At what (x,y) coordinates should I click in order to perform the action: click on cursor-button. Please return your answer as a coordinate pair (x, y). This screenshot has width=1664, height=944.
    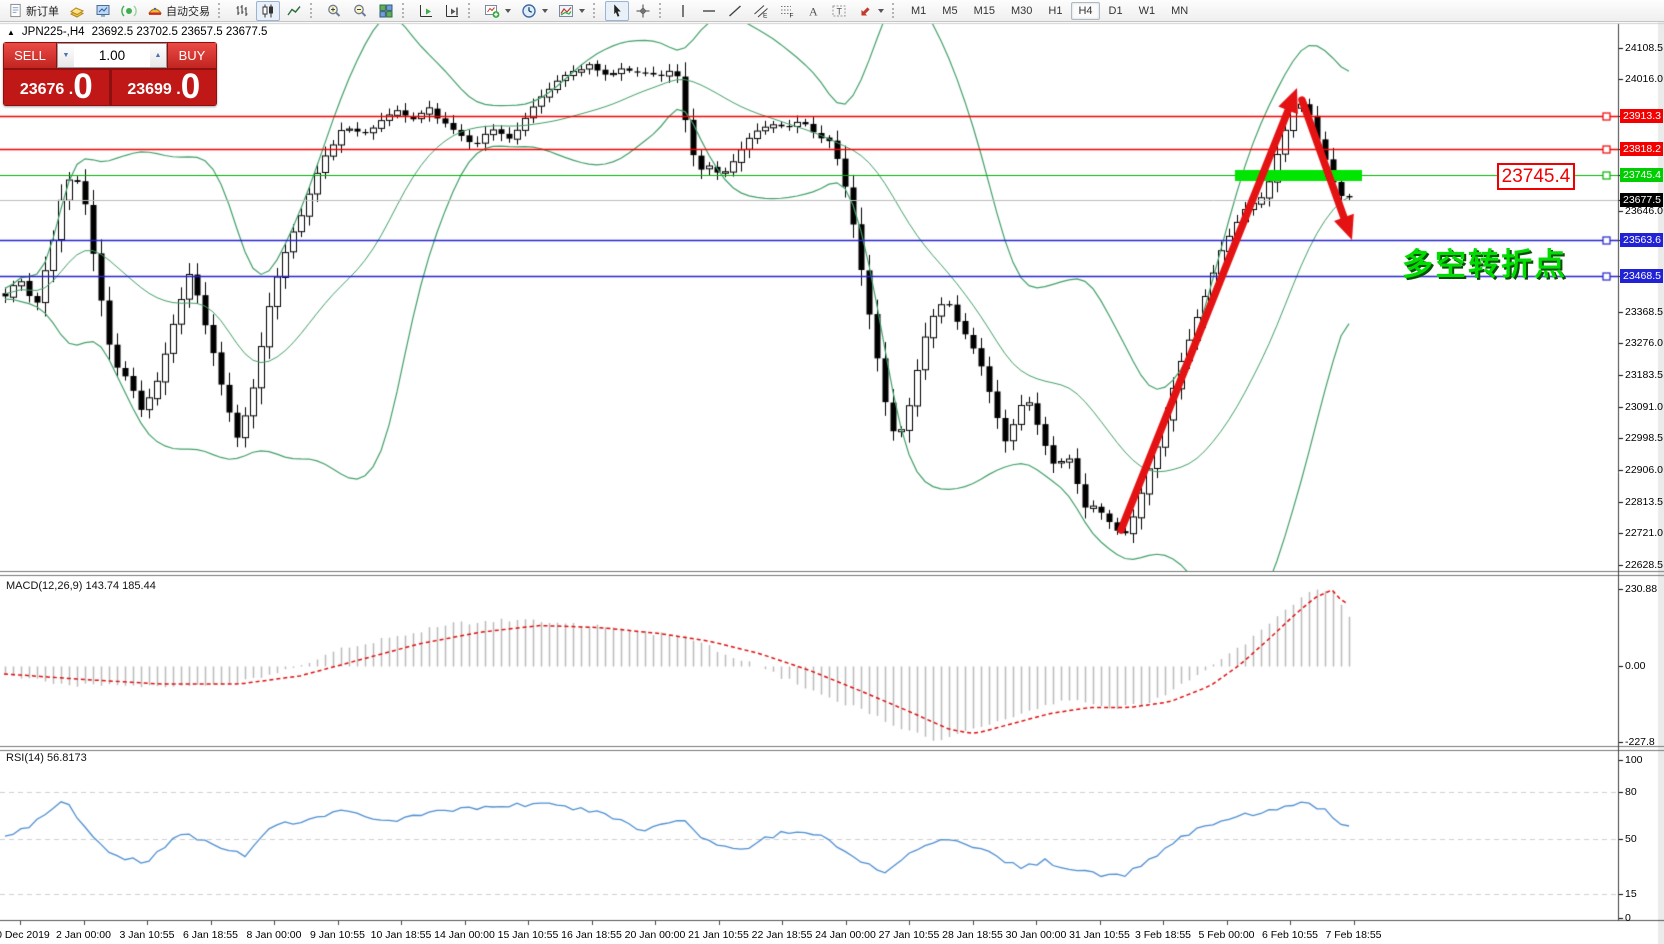
    Looking at the image, I should click on (617, 10).